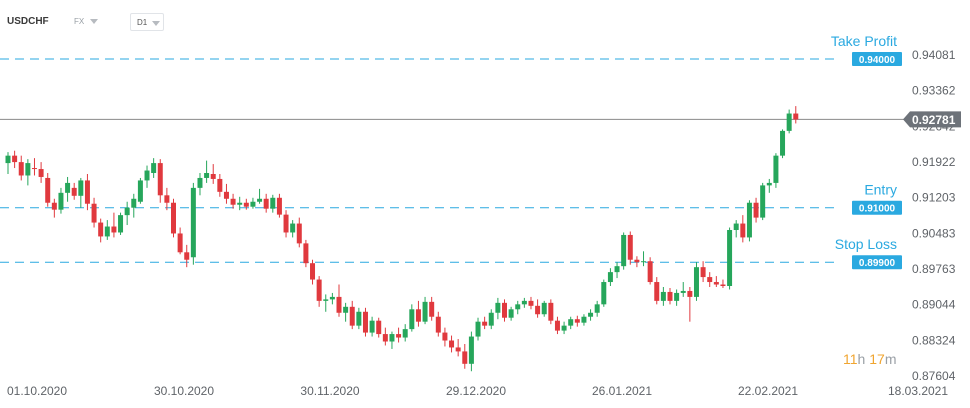 Image resolution: width=970 pixels, height=408 pixels. What do you see at coordinates (934, 198) in the screenshot?
I see `y-tick-label: 0.91203` at bounding box center [934, 198].